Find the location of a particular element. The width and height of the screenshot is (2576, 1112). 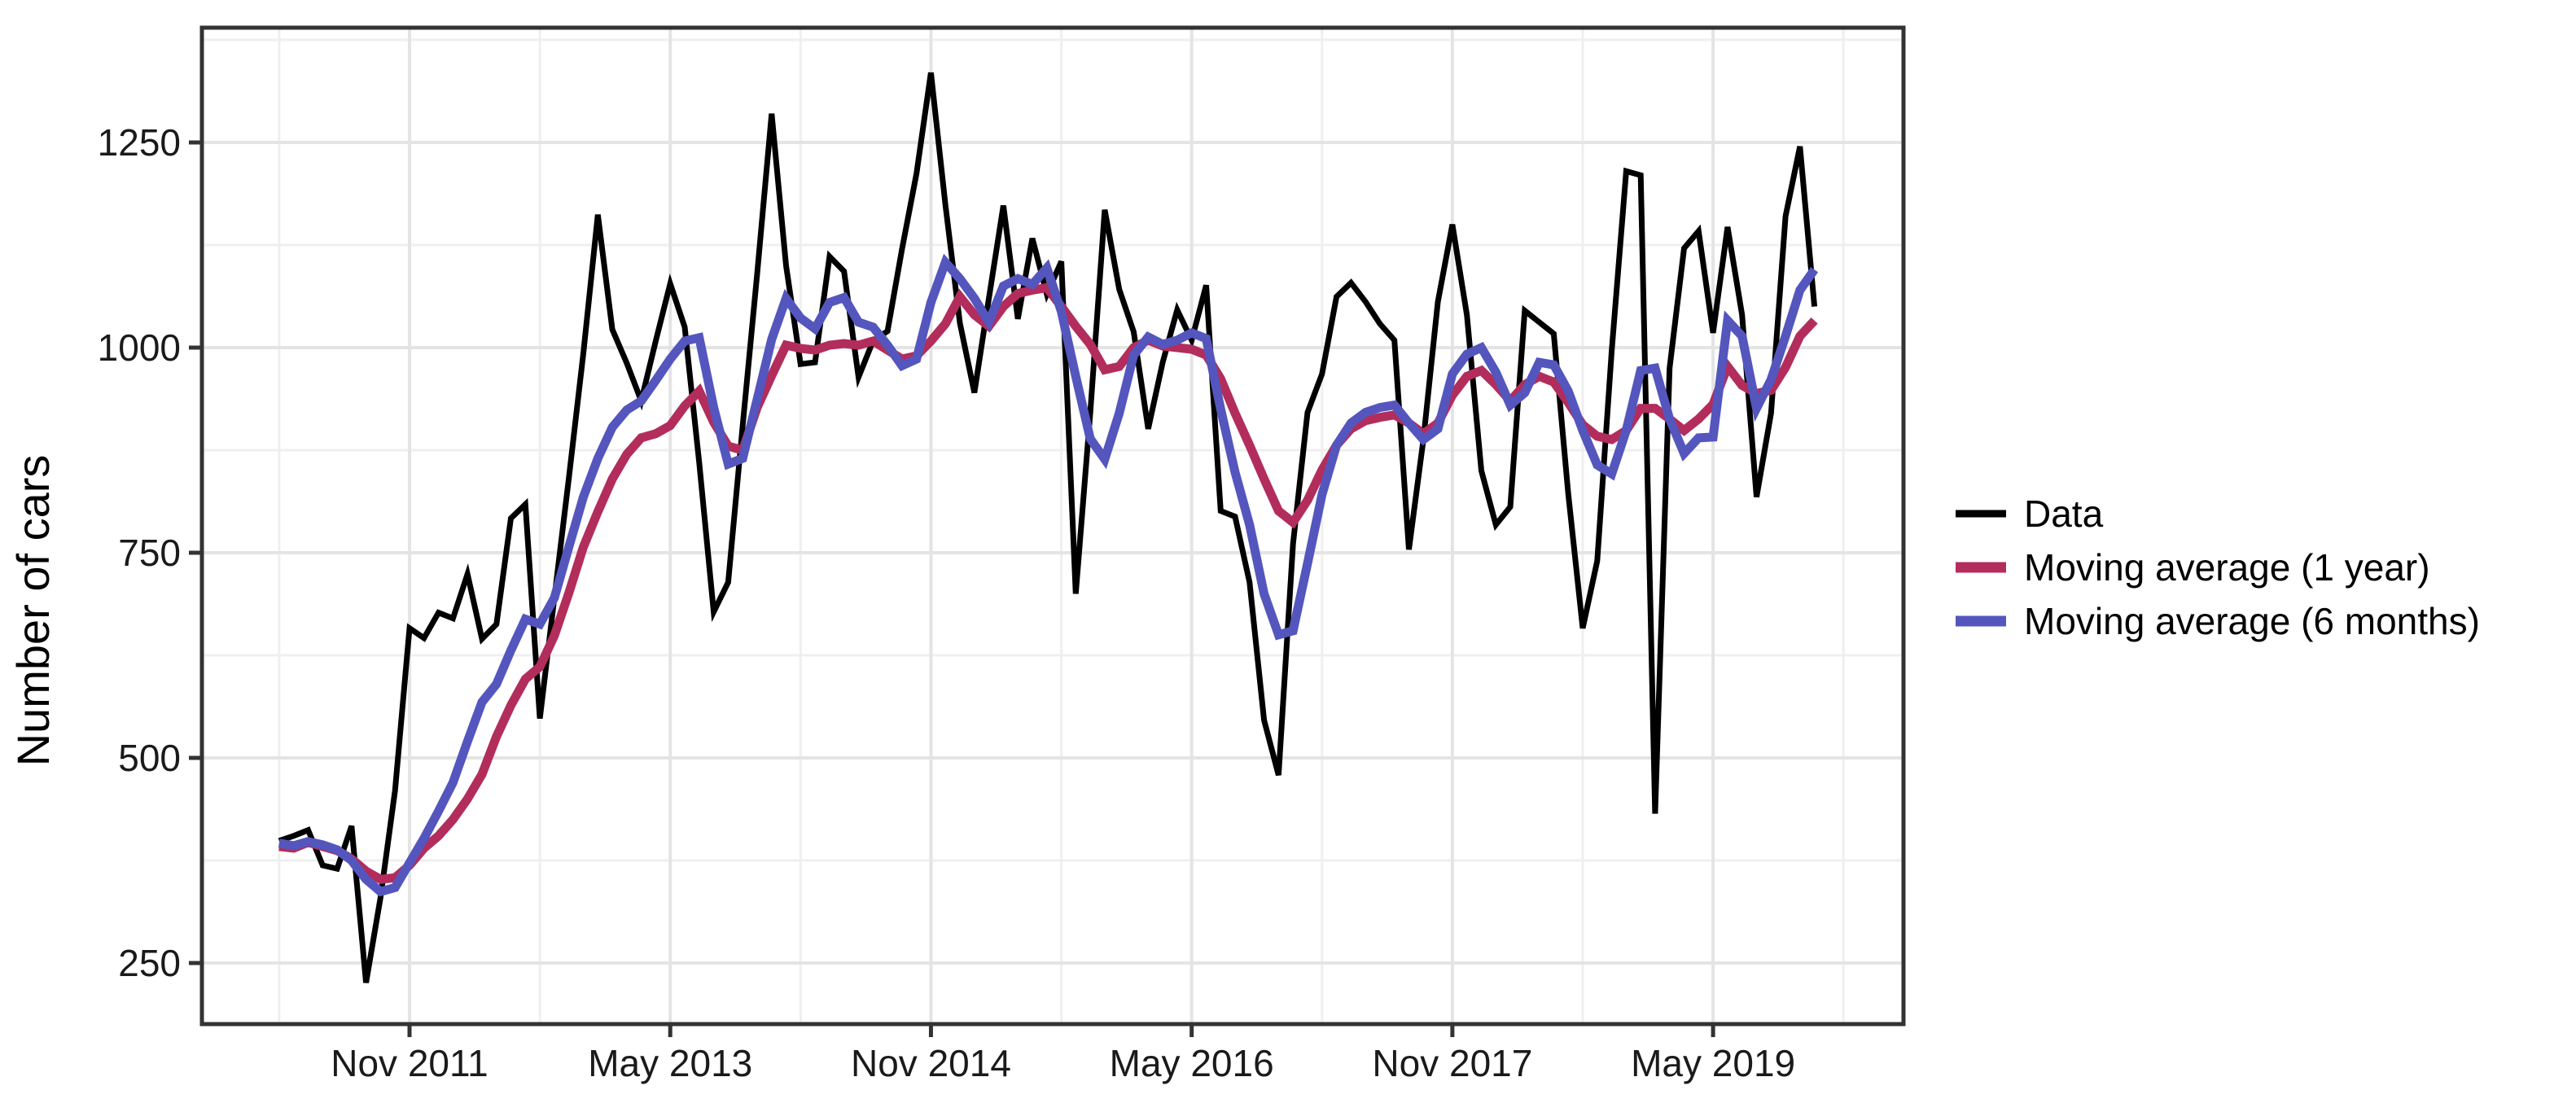

y-tick-label: 250 is located at coordinates (149, 963).